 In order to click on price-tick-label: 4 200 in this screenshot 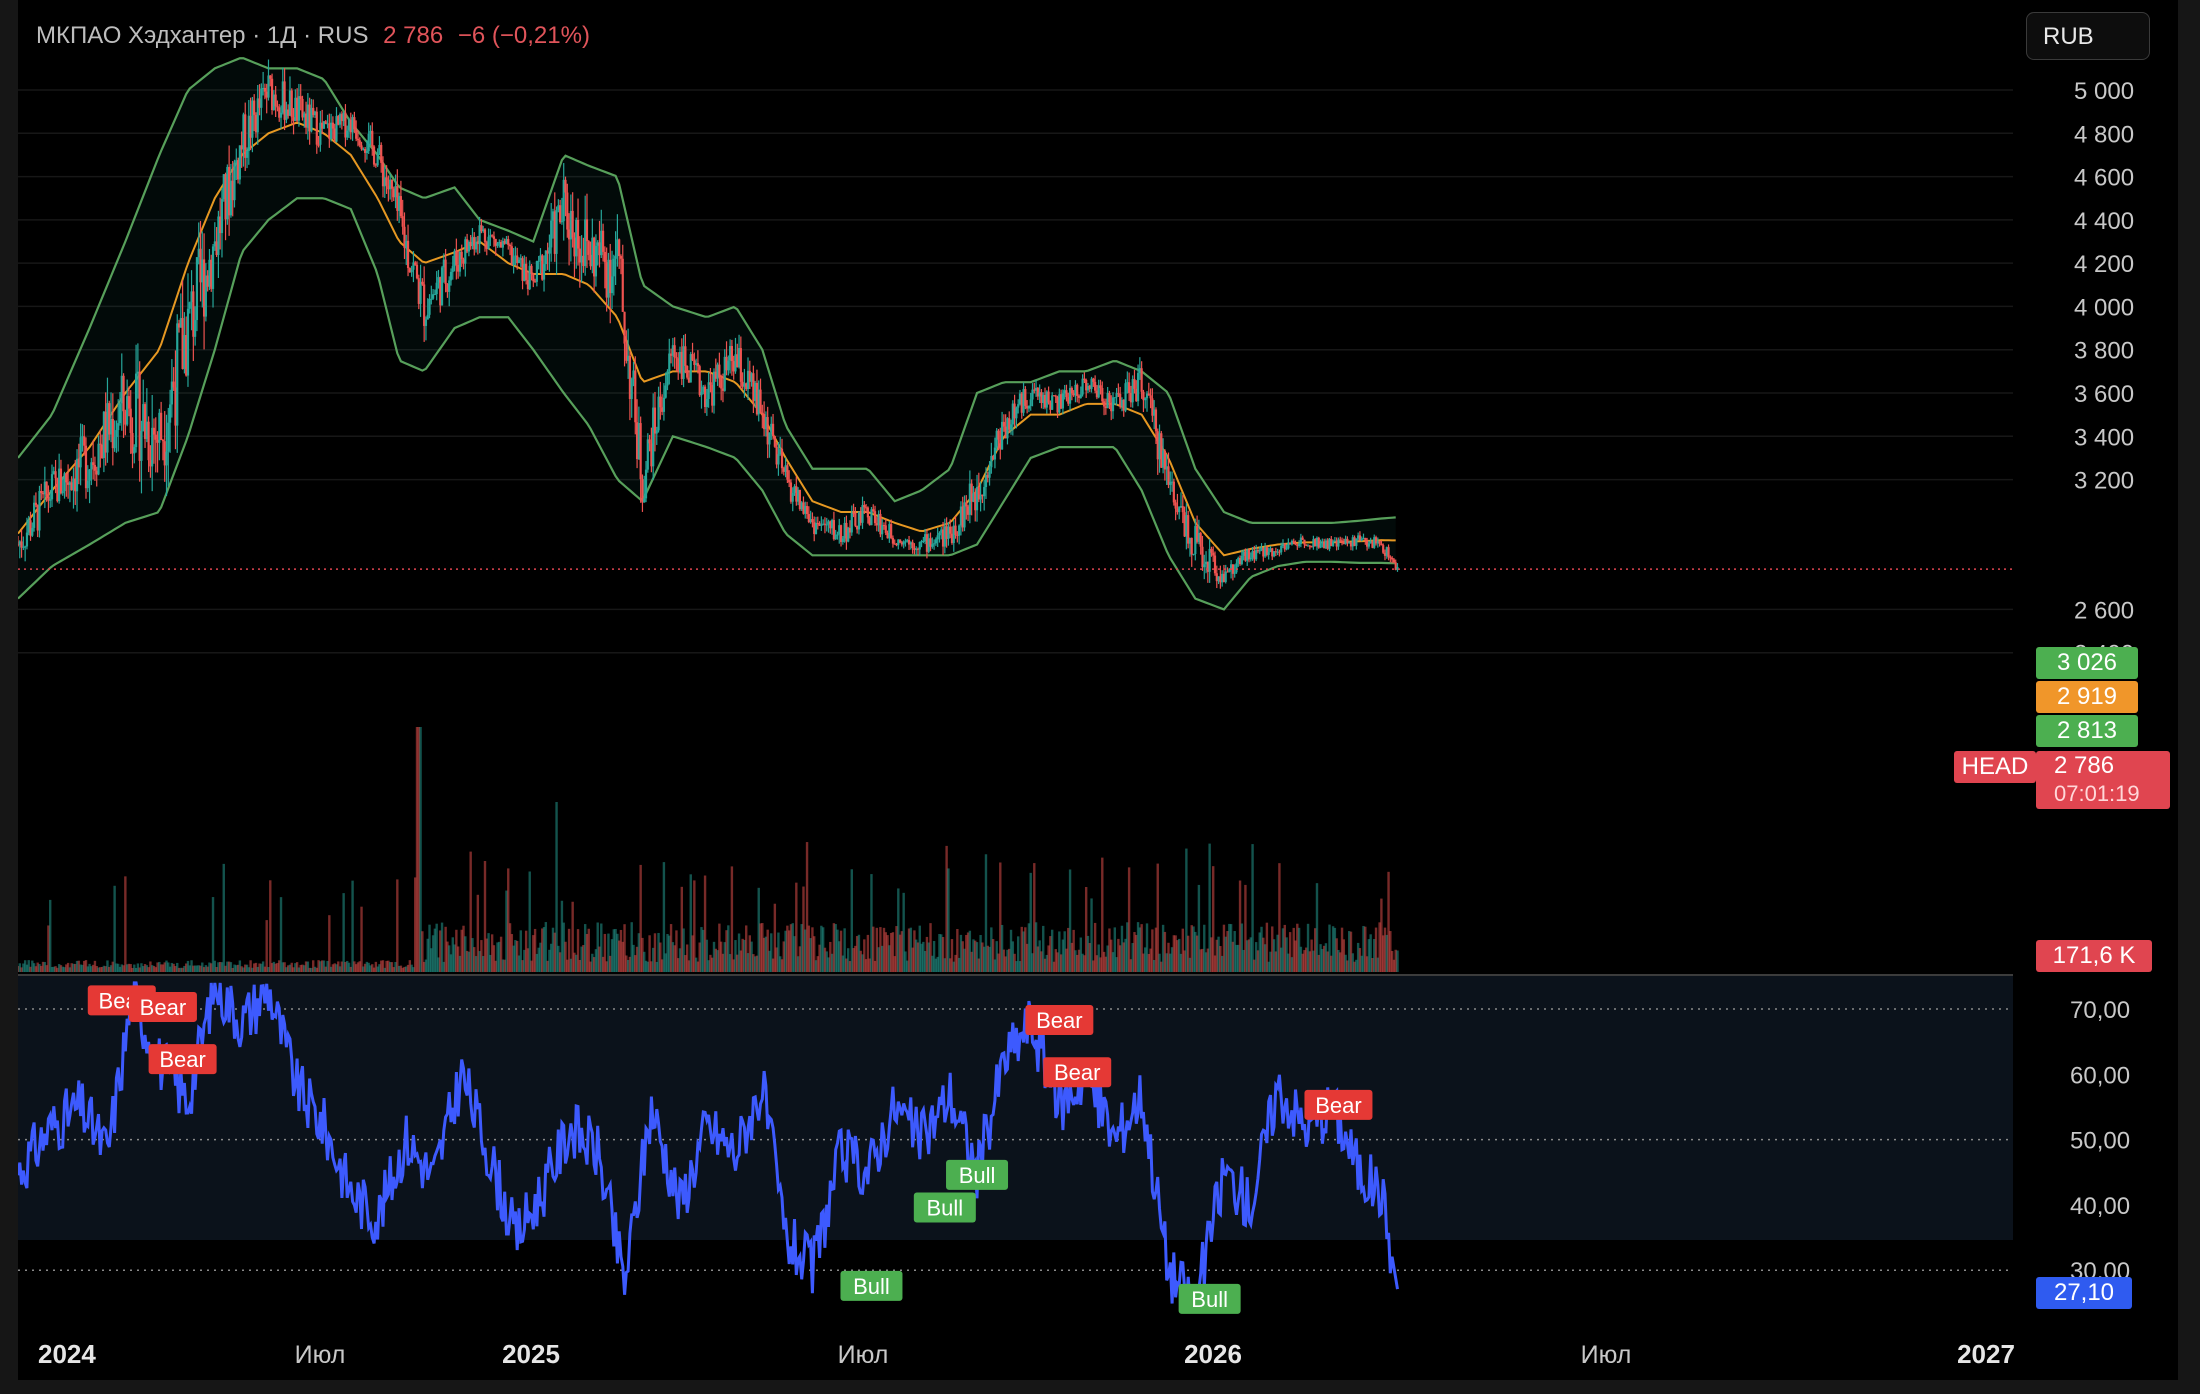, I will do `click(2104, 264)`.